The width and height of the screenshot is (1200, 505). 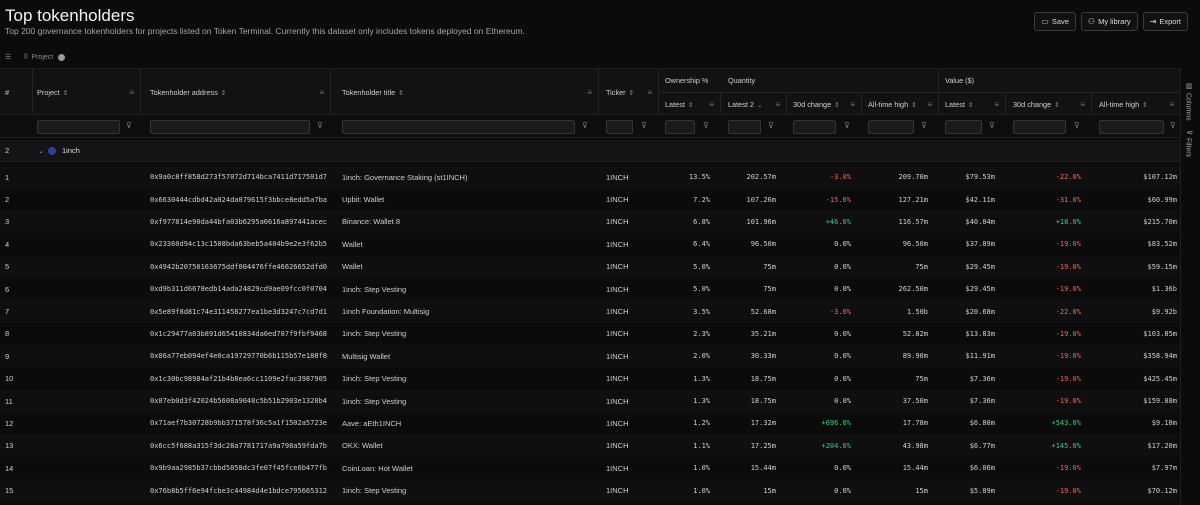 What do you see at coordinates (680, 127) in the screenshot?
I see `own-latest-filter-input` at bounding box center [680, 127].